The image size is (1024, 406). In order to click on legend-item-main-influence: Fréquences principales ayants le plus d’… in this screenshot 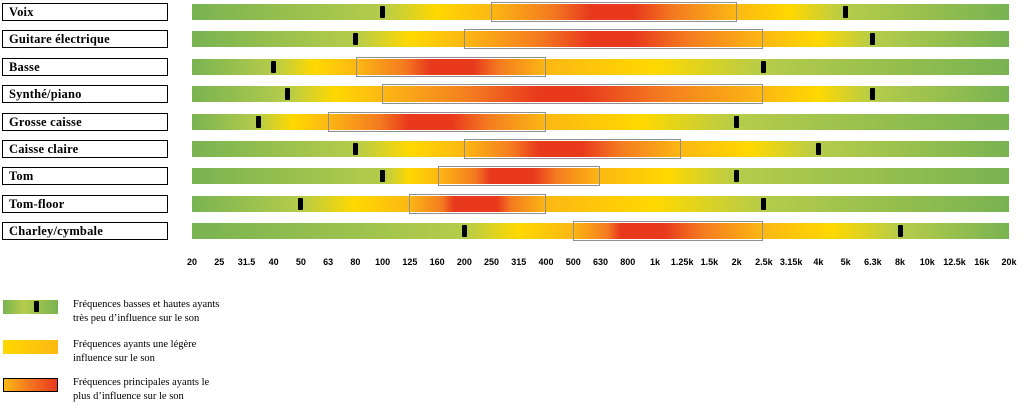, I will do `click(218, 391)`.